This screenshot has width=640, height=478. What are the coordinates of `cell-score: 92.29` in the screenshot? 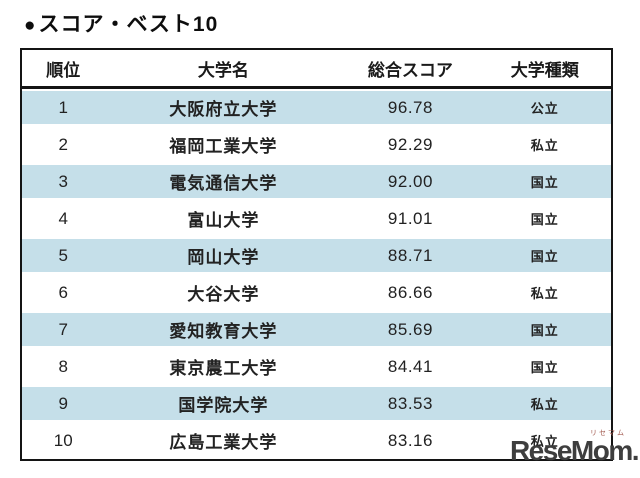 It's located at (410, 144).